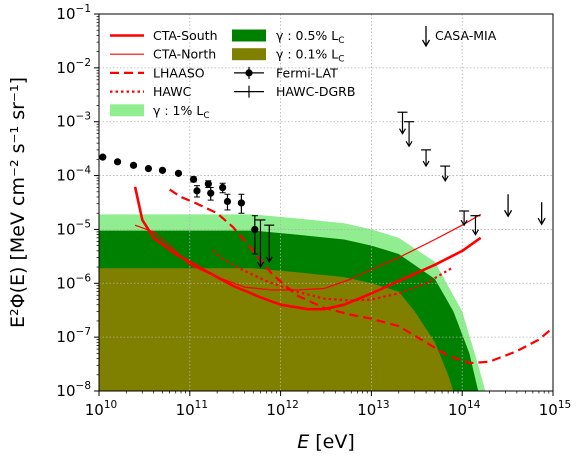  What do you see at coordinates (73, 336) in the screenshot?
I see `y-tick-label-1: 10⁻⁷` at bounding box center [73, 336].